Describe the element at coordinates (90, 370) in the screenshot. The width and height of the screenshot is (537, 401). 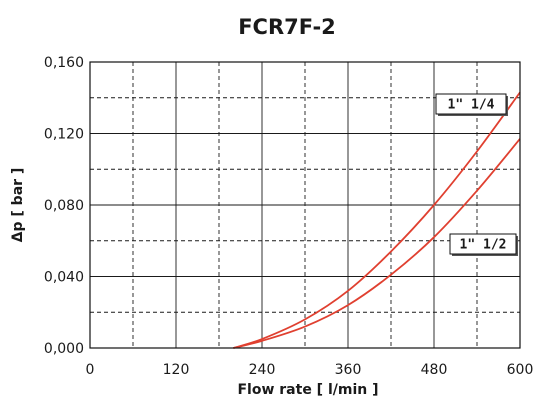
I see `x-tick-label: 0` at that location.